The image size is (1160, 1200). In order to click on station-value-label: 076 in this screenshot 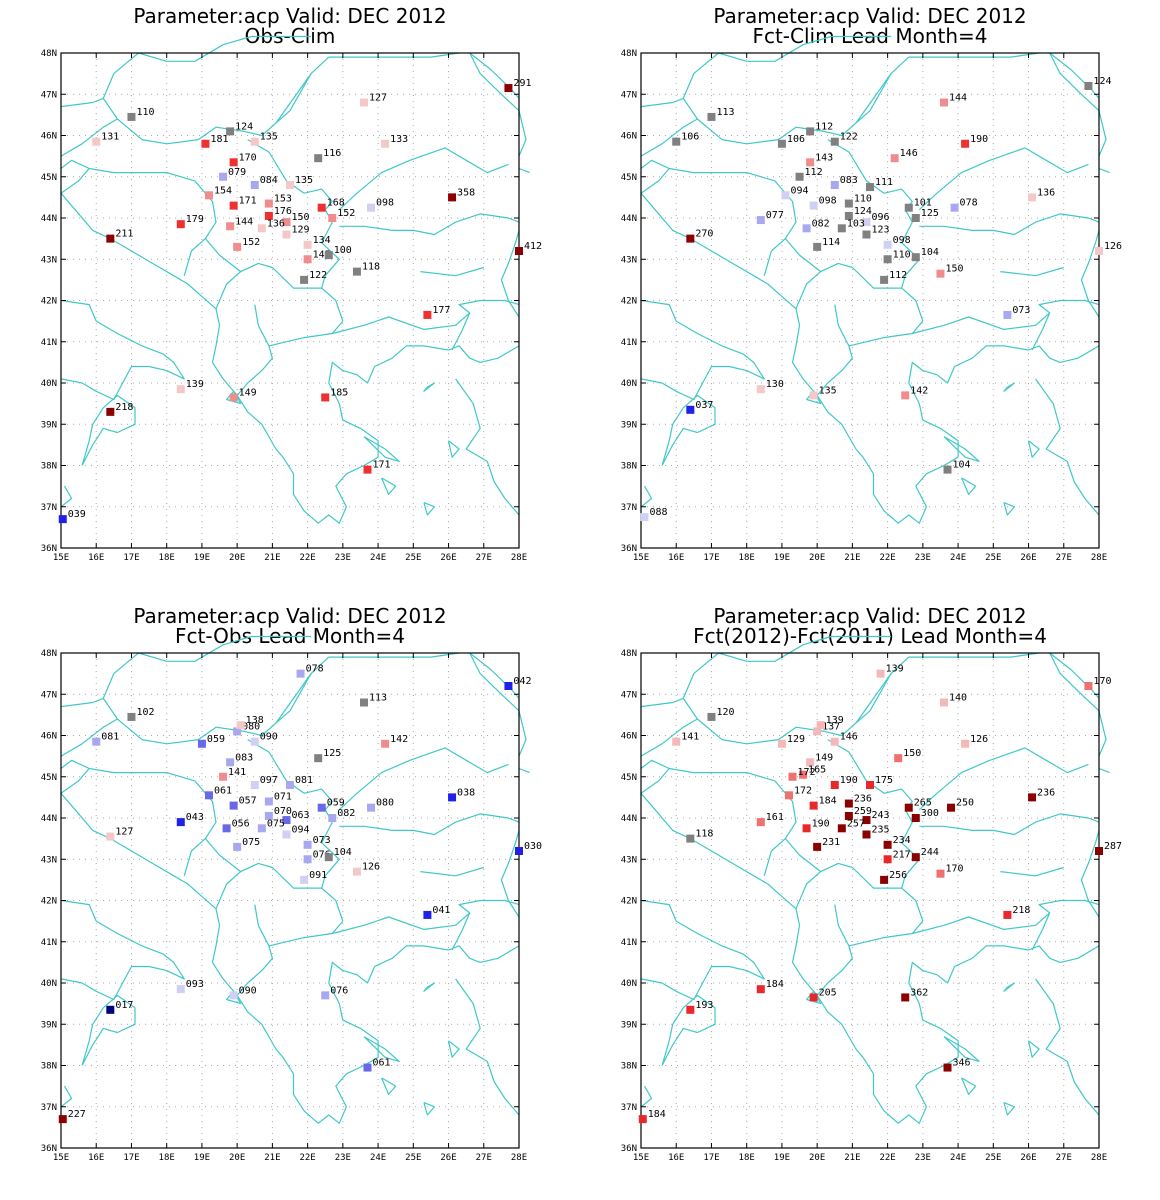, I will do `click(322, 854)`.